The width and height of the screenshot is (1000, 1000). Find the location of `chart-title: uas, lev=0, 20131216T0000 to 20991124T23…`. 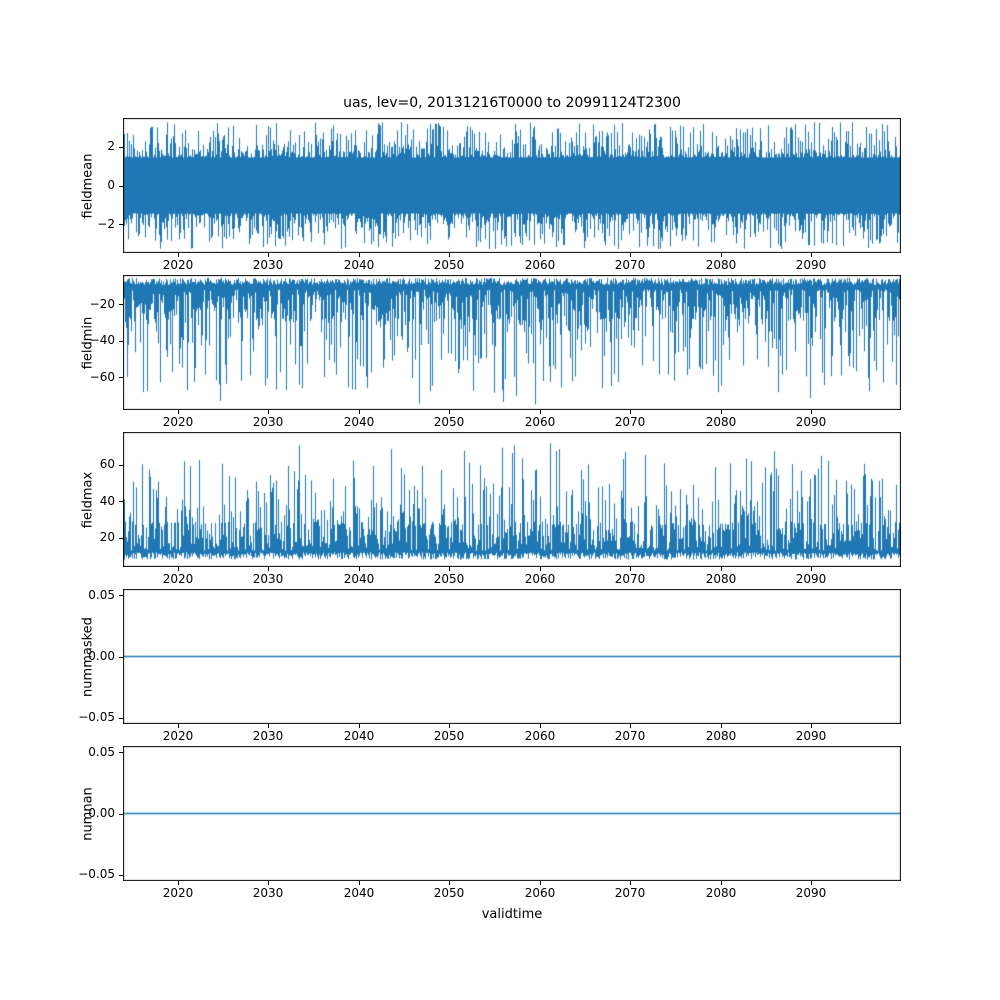

chart-title: uas, lev=0, 20131216T0000 to 20991124T23… is located at coordinates (512, 103).